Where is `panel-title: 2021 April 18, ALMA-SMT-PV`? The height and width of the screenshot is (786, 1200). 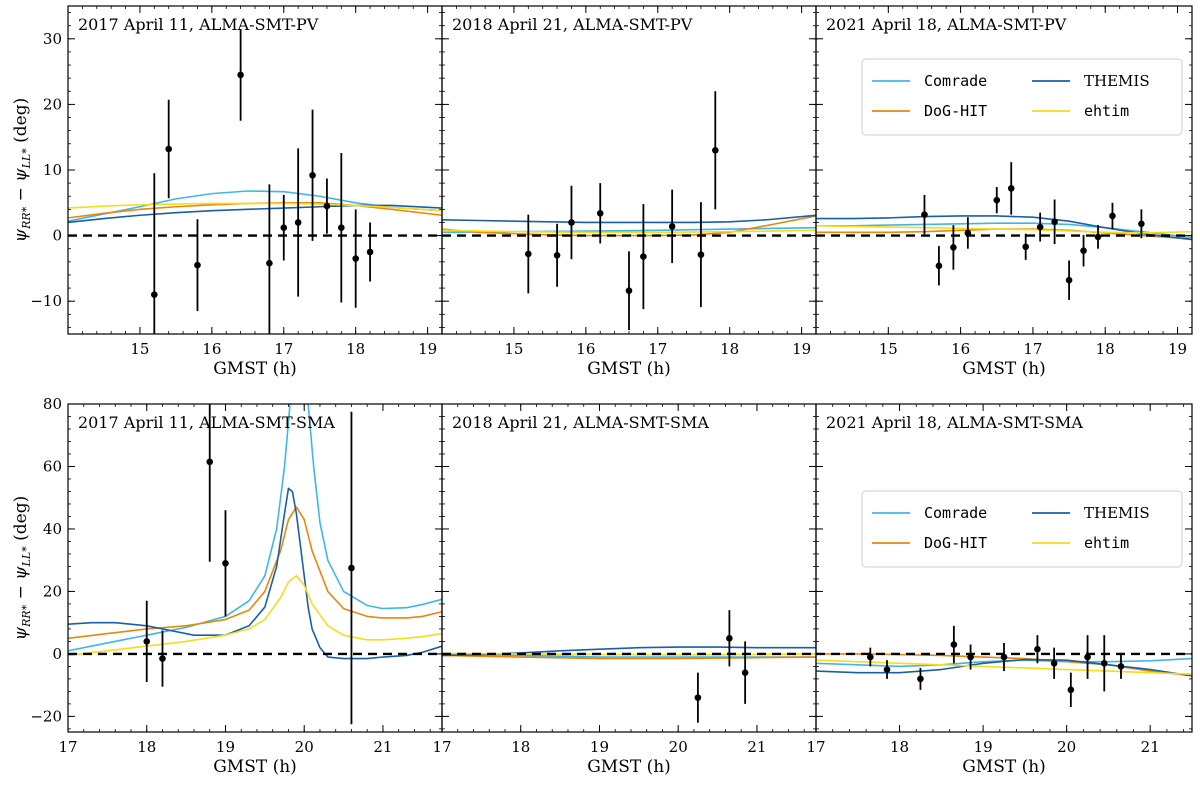 panel-title: 2021 April 18, ALMA-SMT-PV is located at coordinates (946, 24).